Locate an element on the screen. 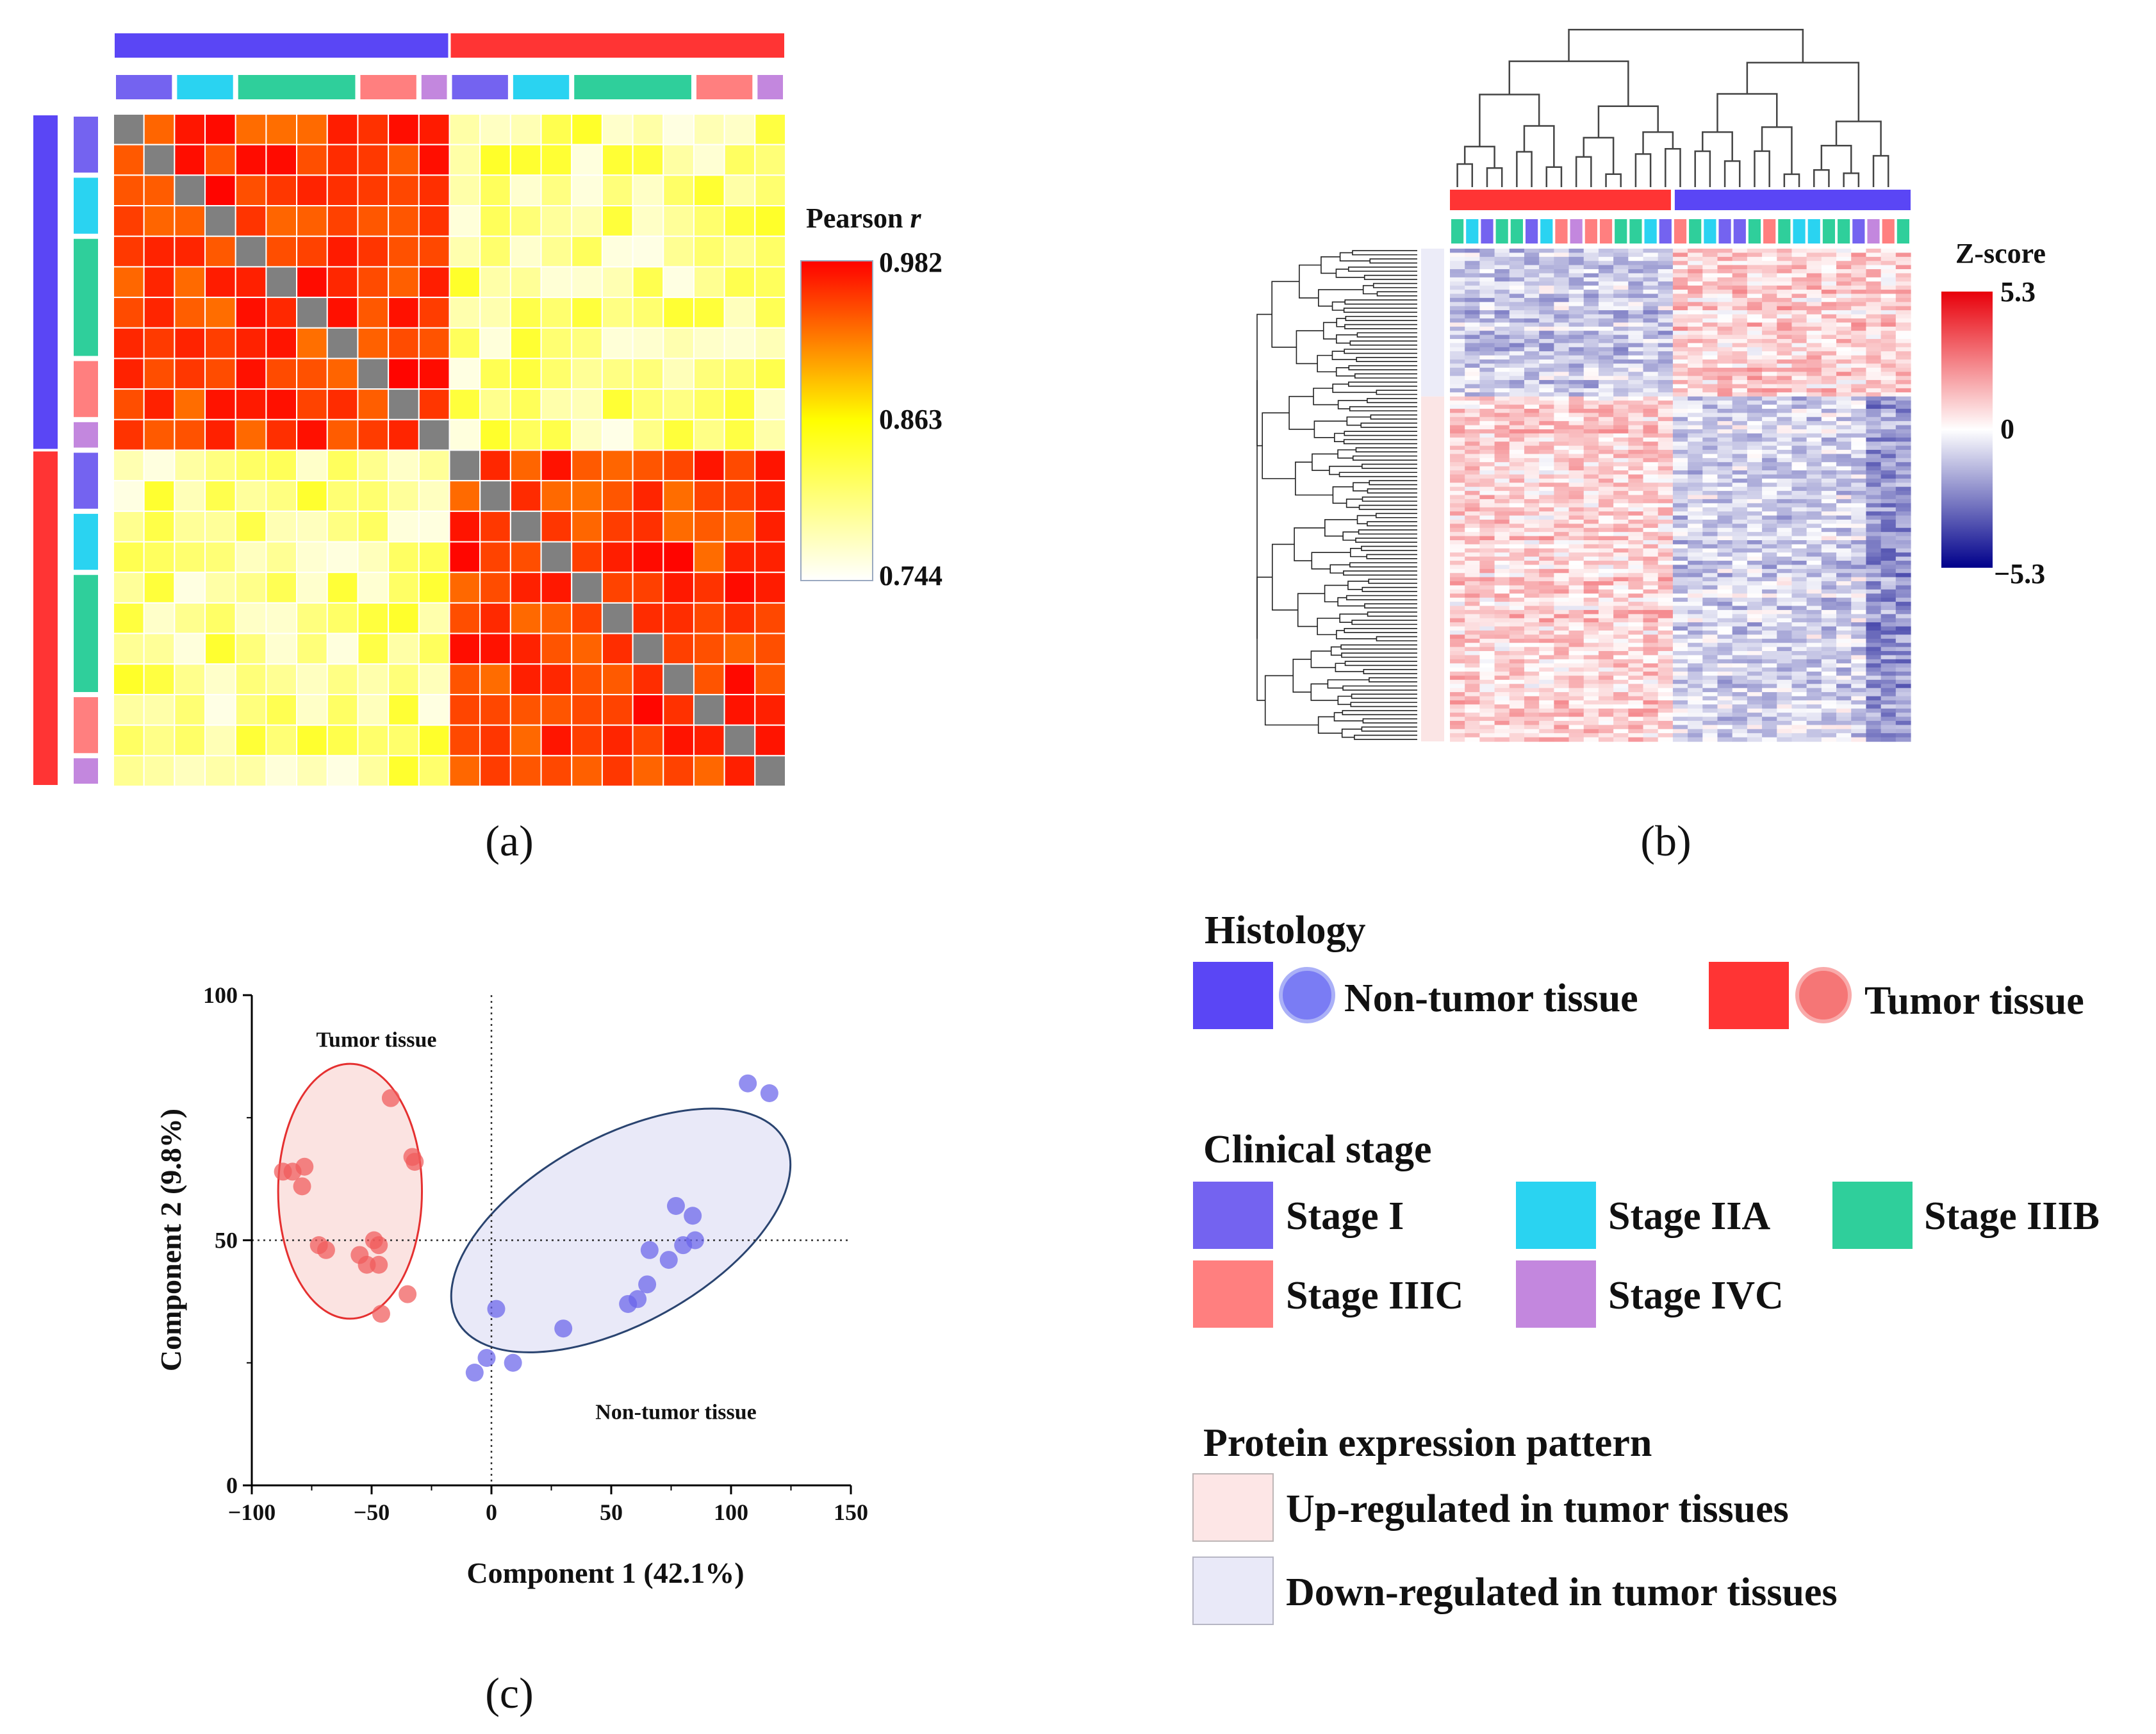 The width and height of the screenshot is (2156, 1734). c-annotation-non-tumor: Non-tumor tissue is located at coordinates (676, 1412).